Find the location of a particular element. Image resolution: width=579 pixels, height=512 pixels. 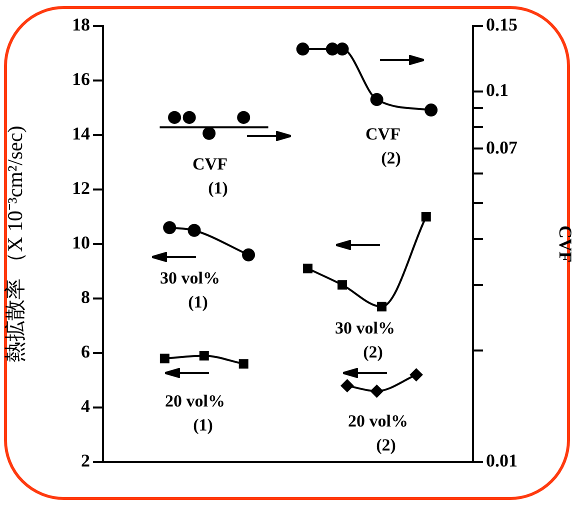

y-tick-label: 6 is located at coordinates (85, 352).